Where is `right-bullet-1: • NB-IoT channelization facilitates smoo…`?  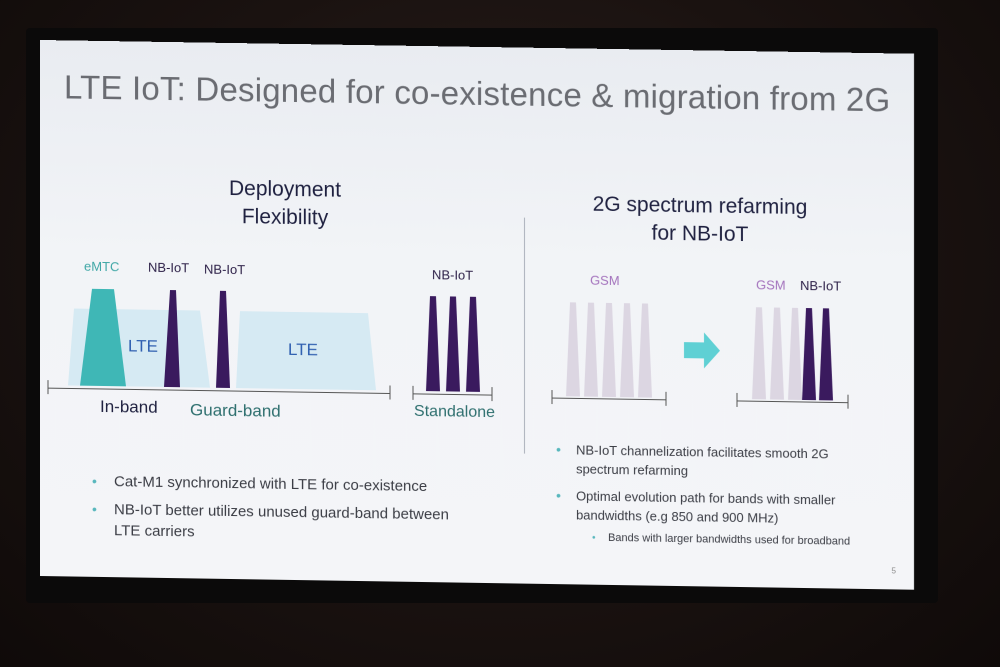
right-bullet-1: • NB-IoT channelization facilitates smoo… is located at coordinates (692, 461).